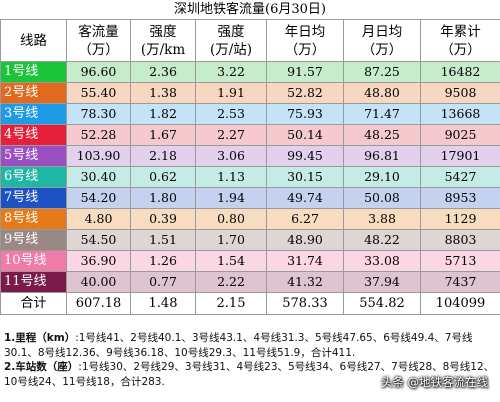  Describe the element at coordinates (382, 303) in the screenshot. I see `total-value-cell: 554.82` at that location.